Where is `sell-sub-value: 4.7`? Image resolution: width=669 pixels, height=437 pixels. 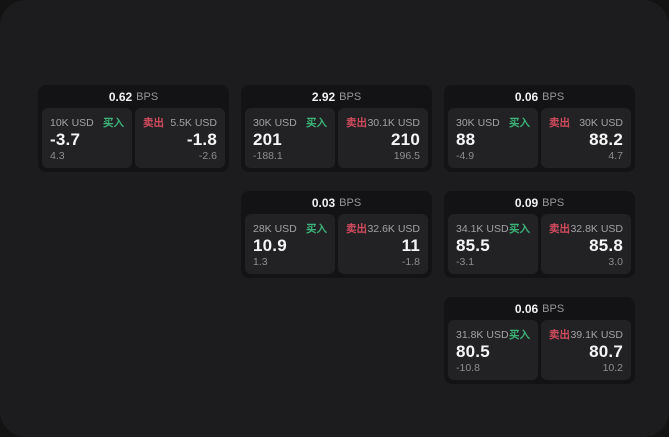 sell-sub-value: 4.7 is located at coordinates (615, 156).